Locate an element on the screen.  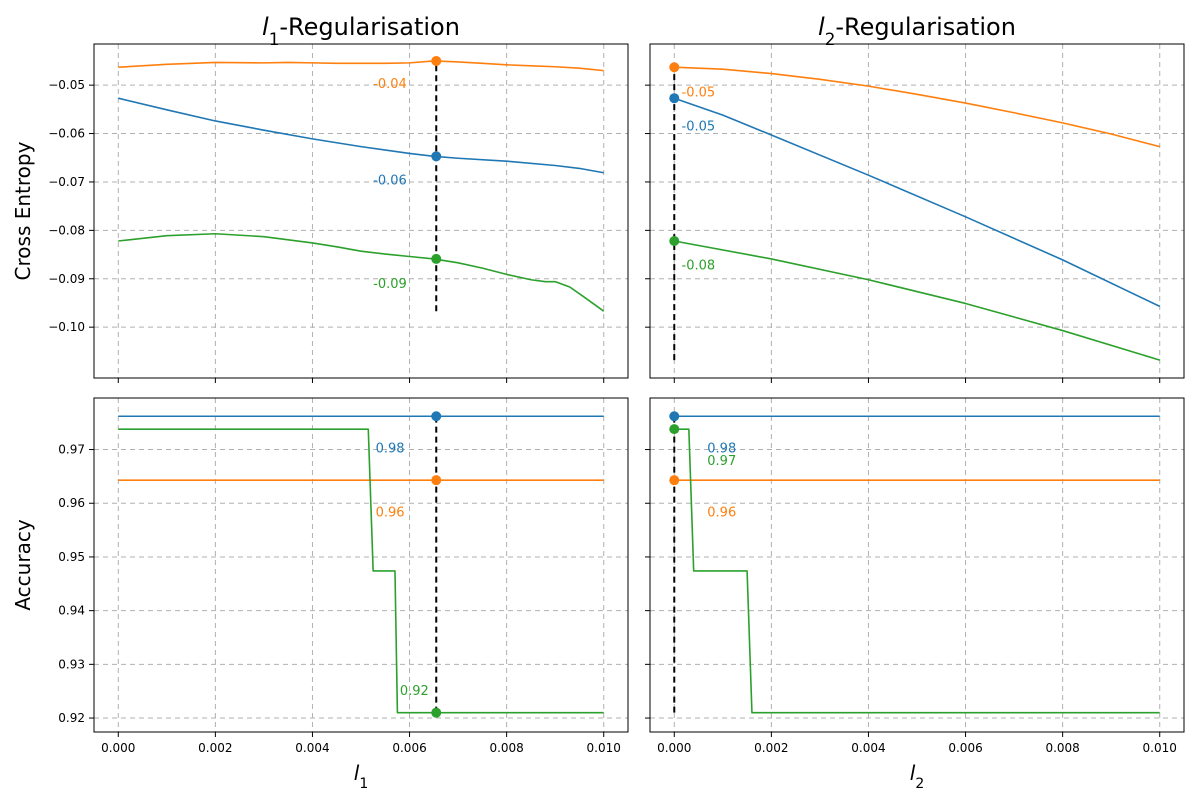
y-tick-label: 0.96 is located at coordinates (71, 503).